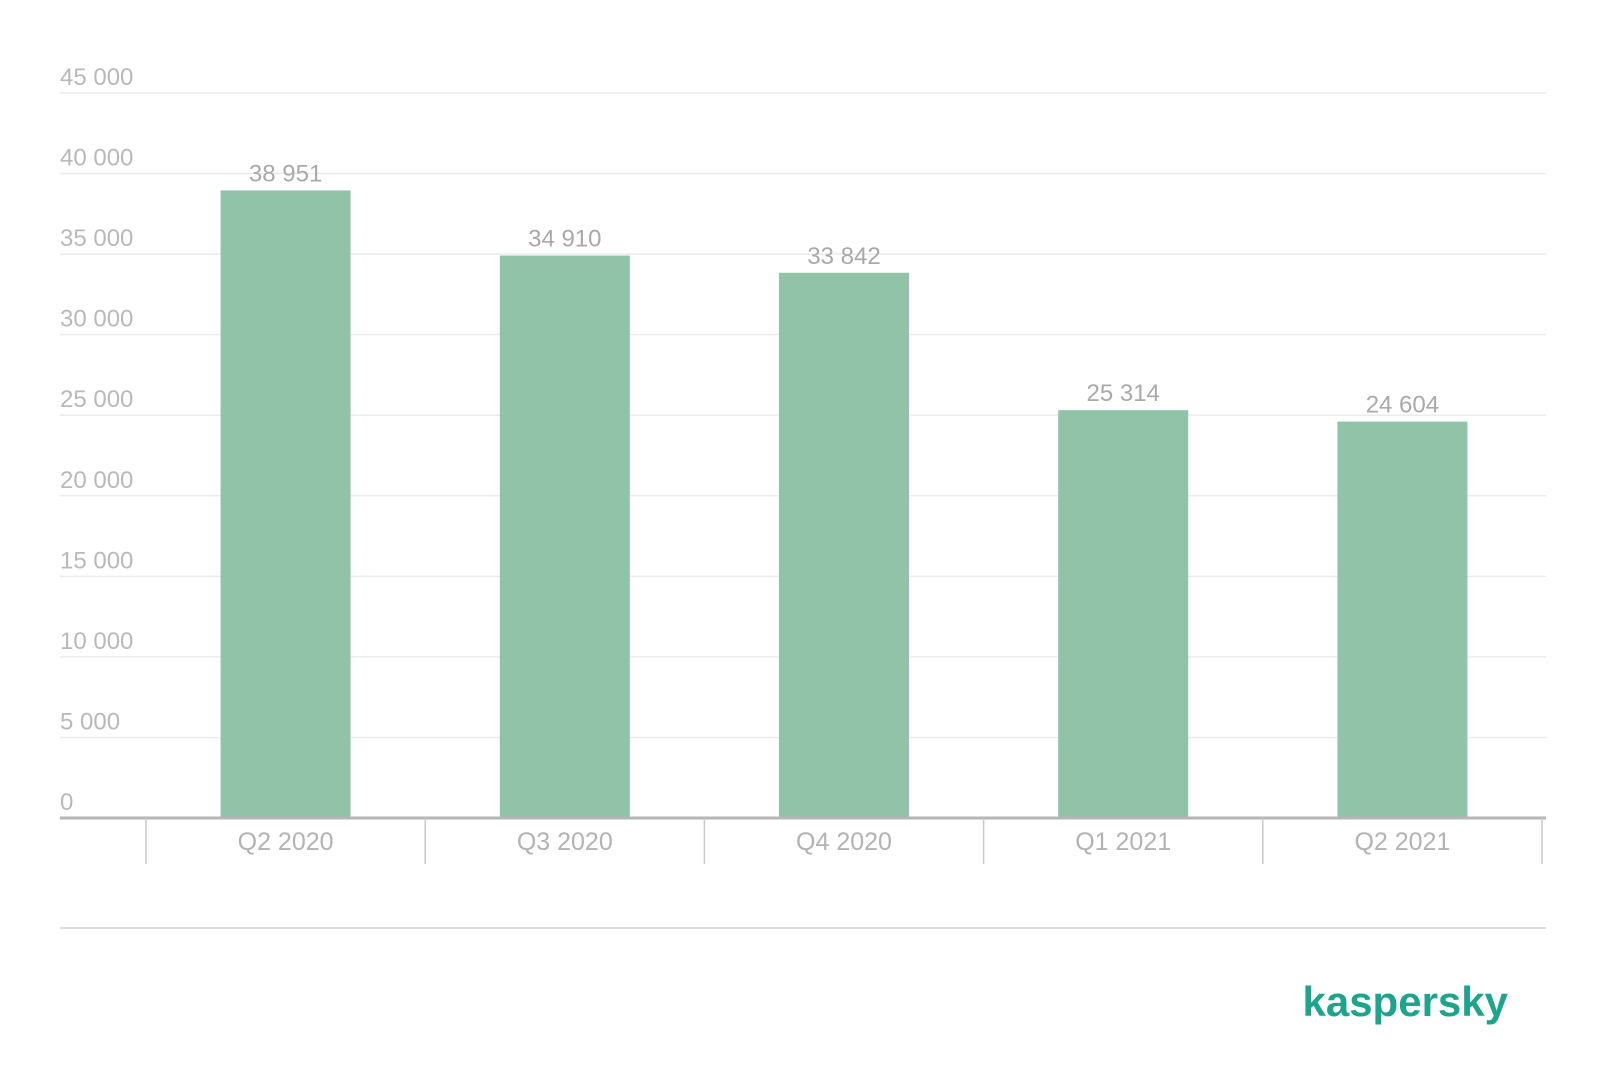 This screenshot has width=1600, height=1086. What do you see at coordinates (1402, 405) in the screenshot?
I see `data-label: 24 604` at bounding box center [1402, 405].